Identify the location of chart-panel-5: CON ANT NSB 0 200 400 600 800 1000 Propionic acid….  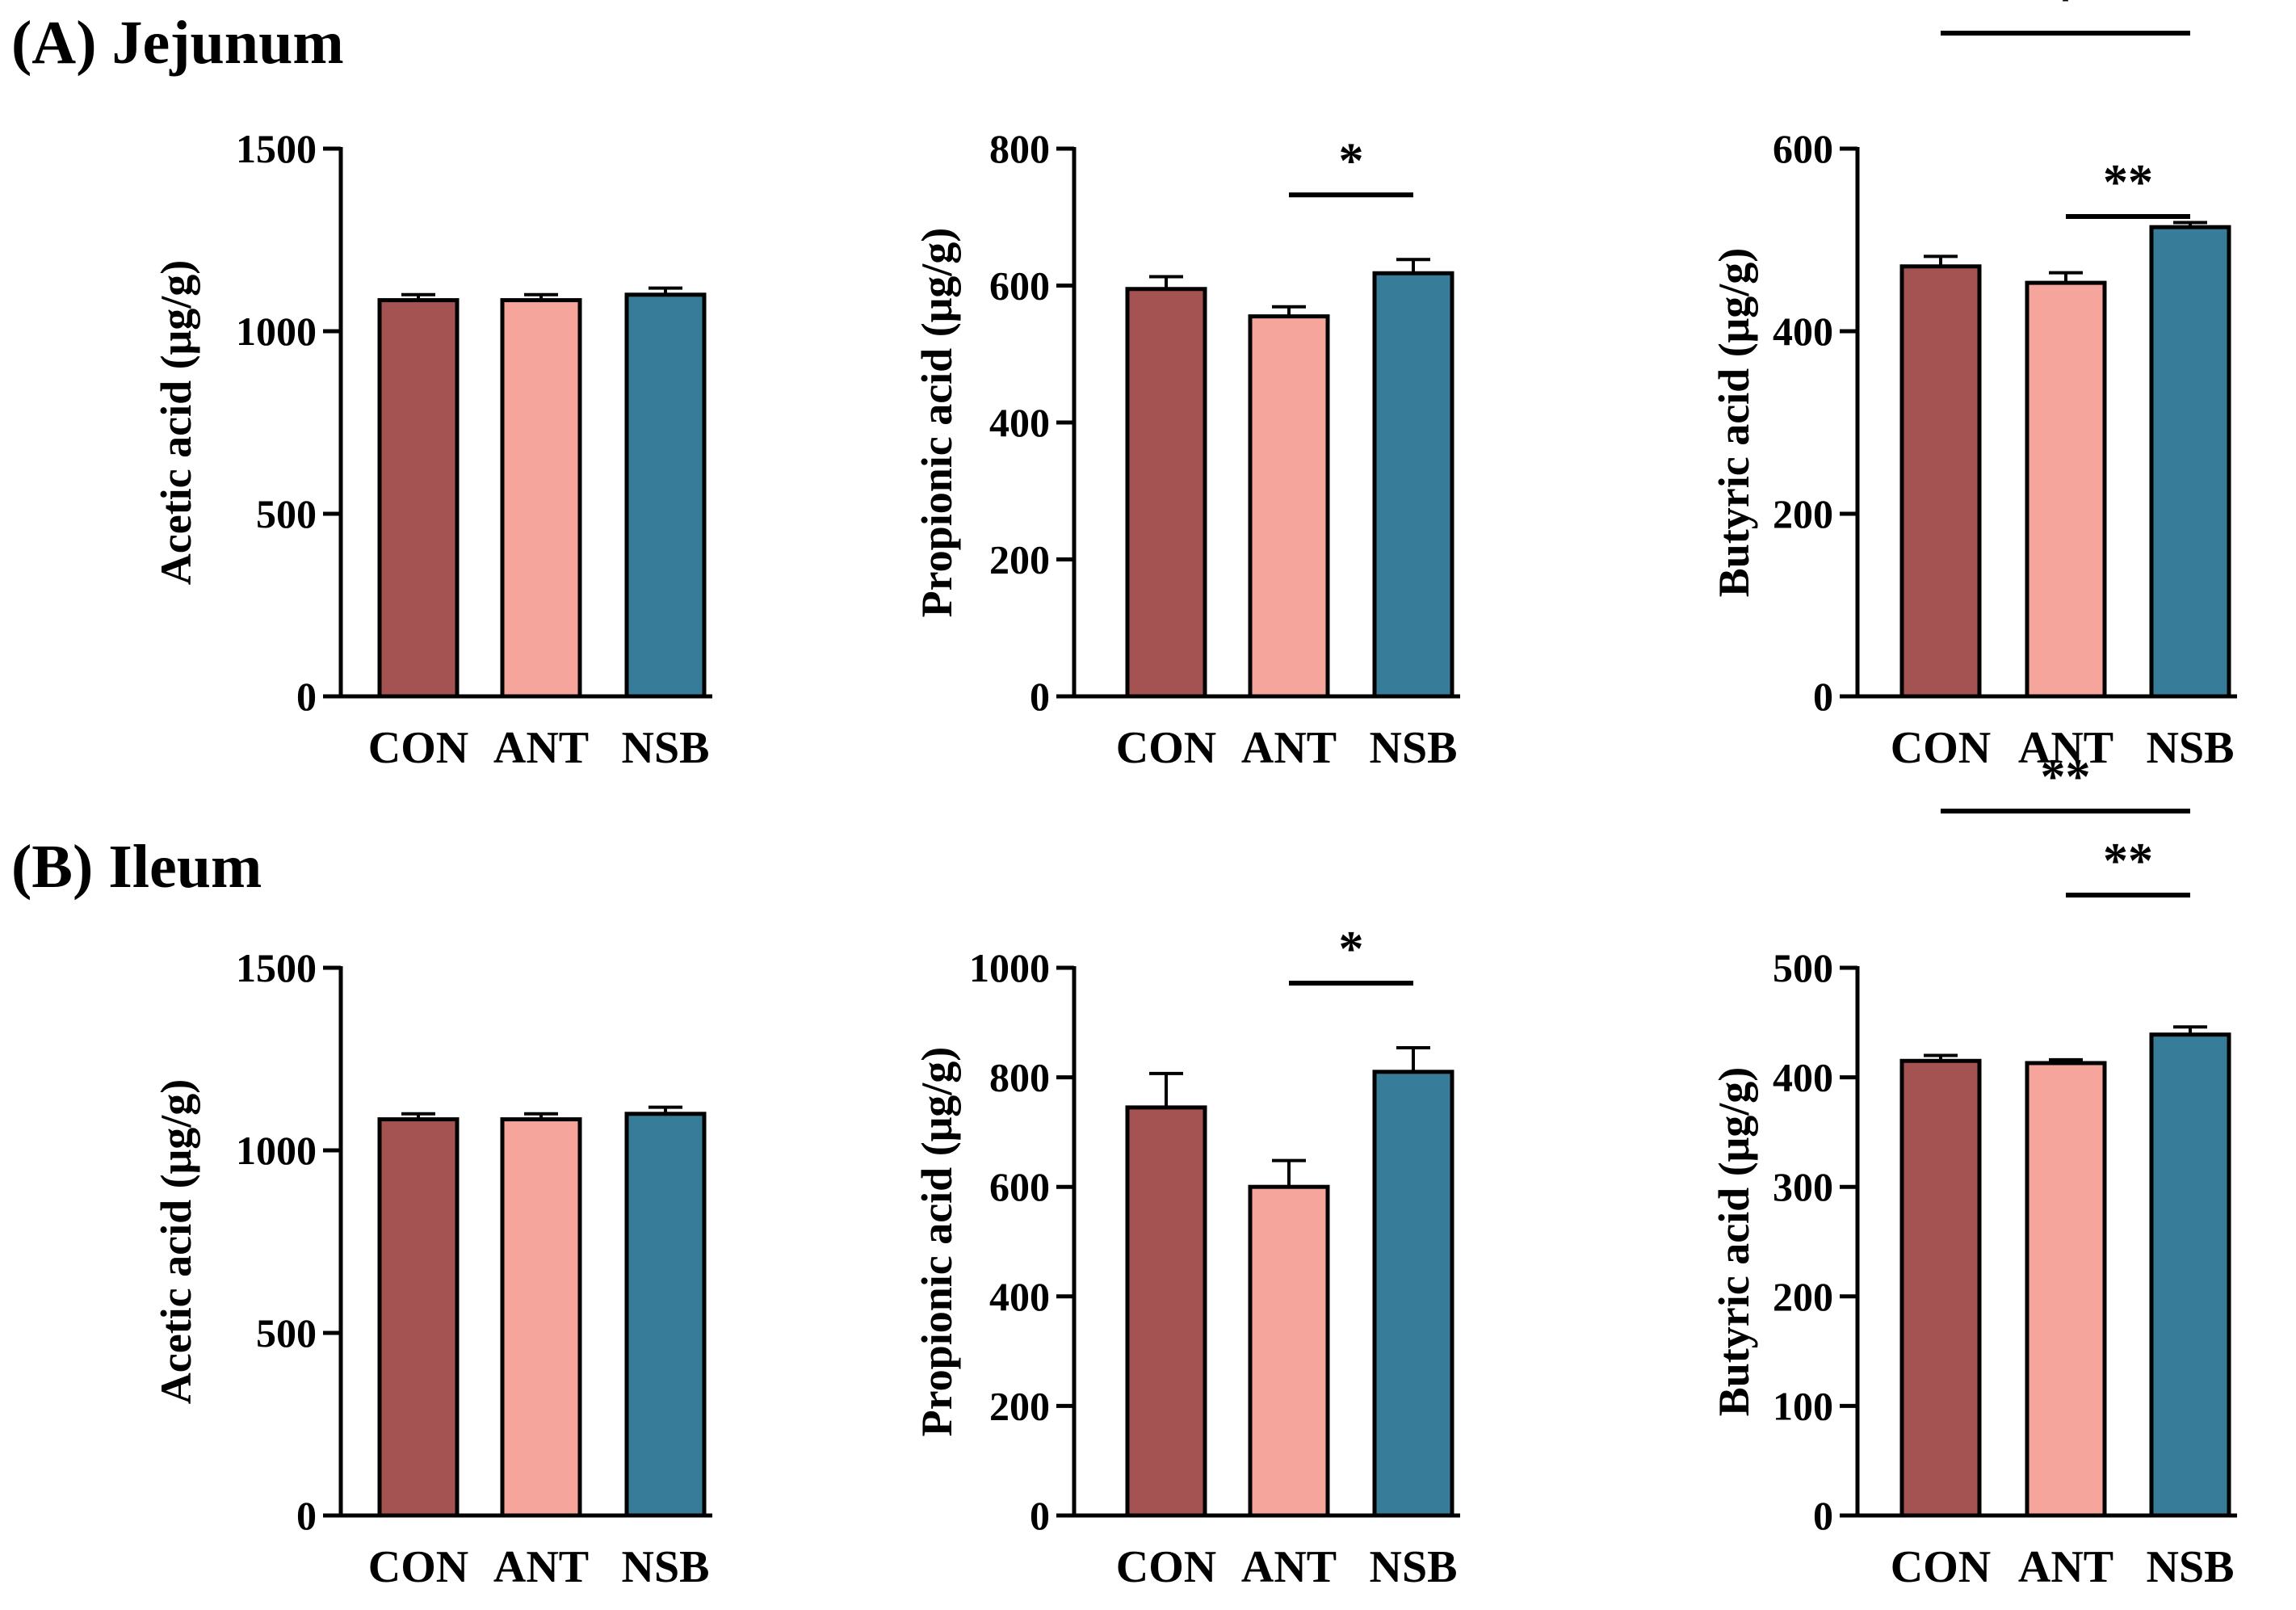
(1186, 1257).